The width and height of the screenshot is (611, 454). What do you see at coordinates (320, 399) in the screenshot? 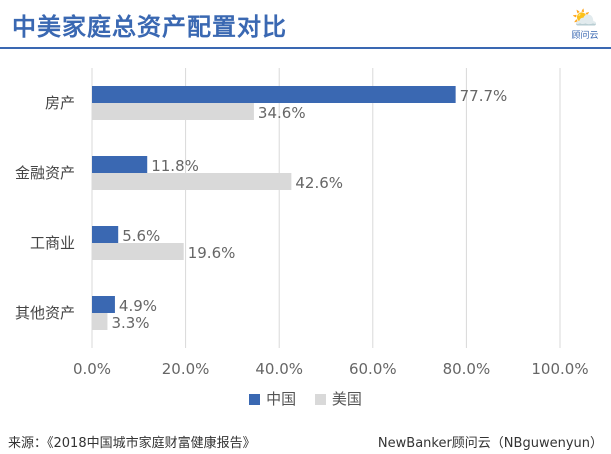
I see `legend-swatch-usa` at bounding box center [320, 399].